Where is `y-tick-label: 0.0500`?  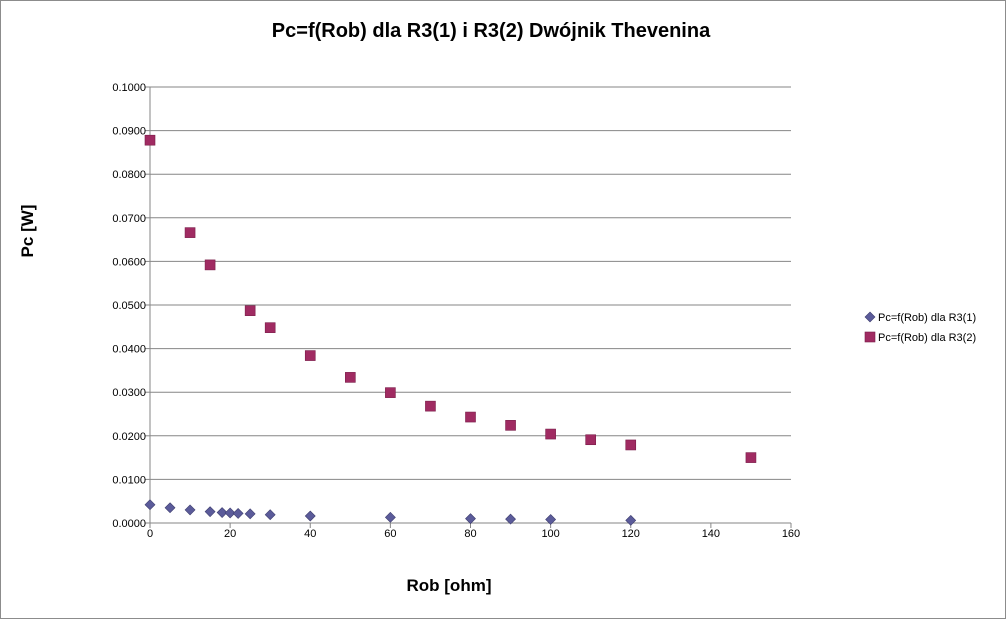 y-tick-label: 0.0500 is located at coordinates (129, 306).